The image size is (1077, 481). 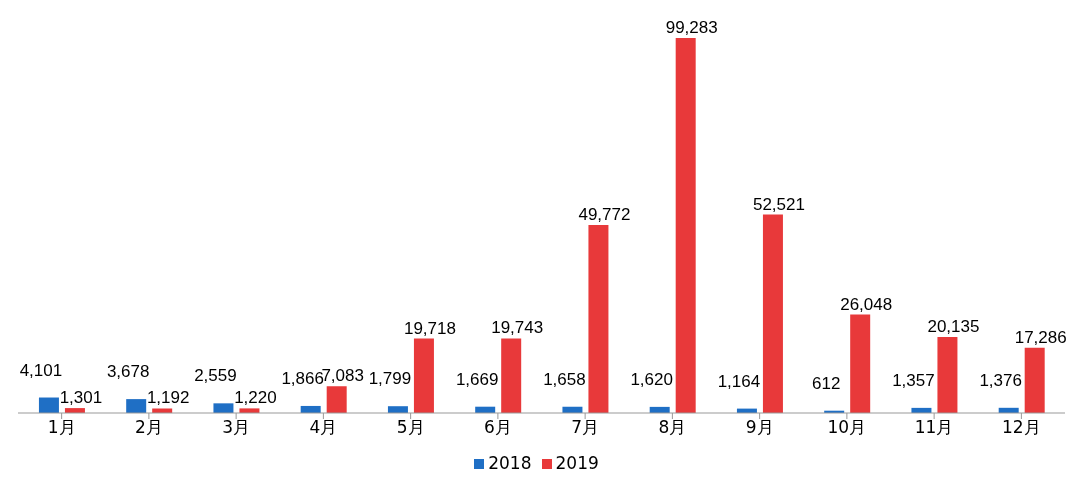 What do you see at coordinates (651, 379) in the screenshot?
I see `data-label: 1,620` at bounding box center [651, 379].